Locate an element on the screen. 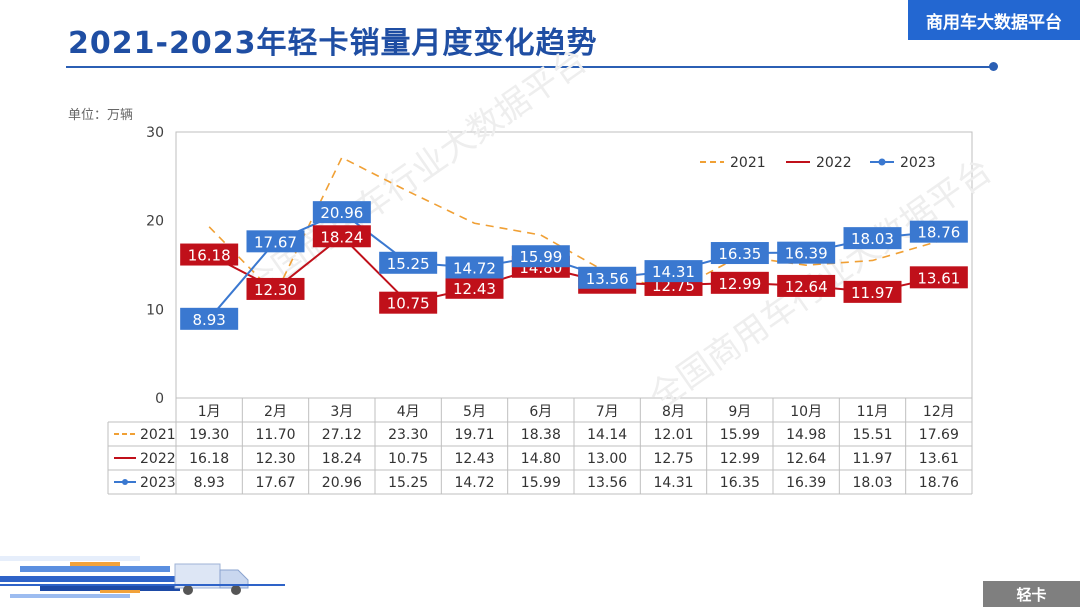  data-label-2023: 18.03 is located at coordinates (872, 239).